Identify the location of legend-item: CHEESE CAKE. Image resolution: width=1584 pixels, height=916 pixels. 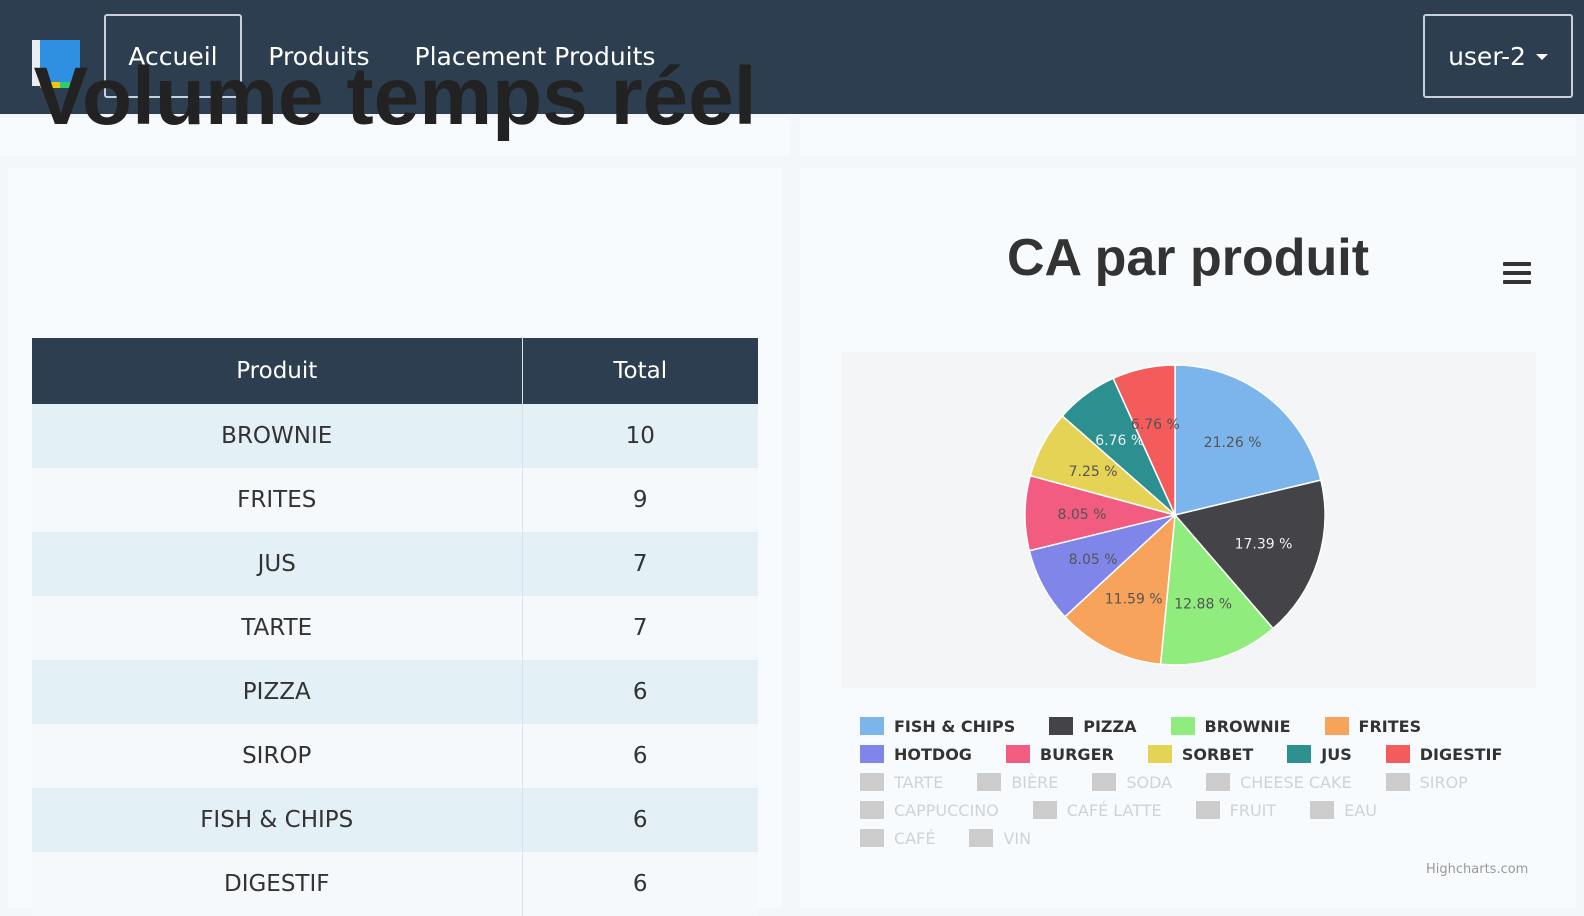
(1279, 782).